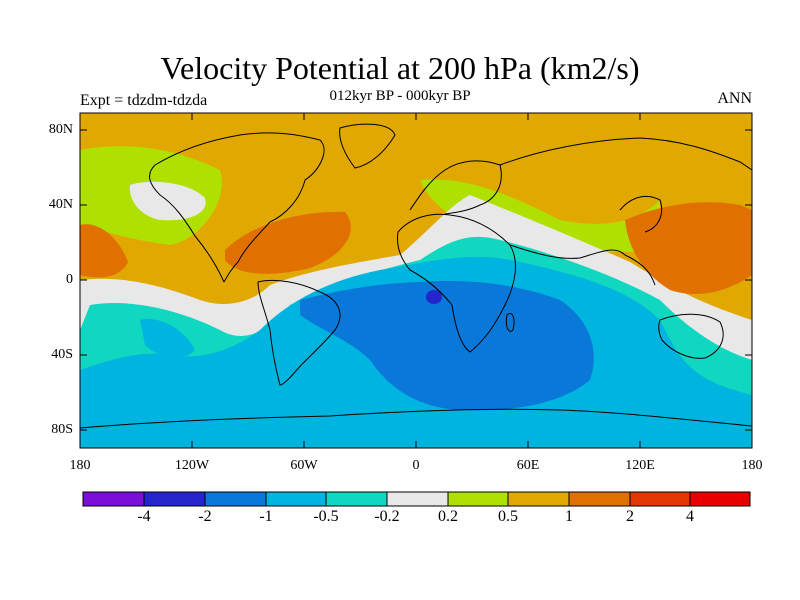  What do you see at coordinates (640, 465) in the screenshot?
I see `lon-label-120e: 120E` at bounding box center [640, 465].